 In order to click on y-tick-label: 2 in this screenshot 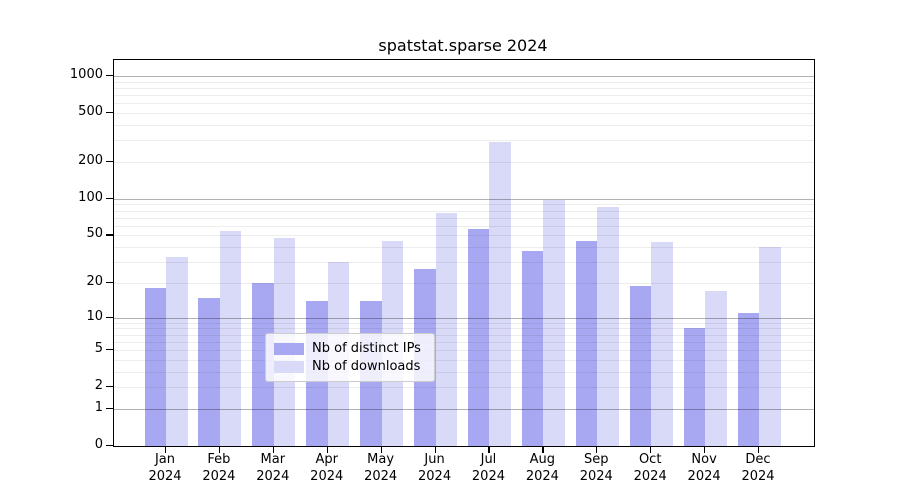, I will do `click(98, 386)`.